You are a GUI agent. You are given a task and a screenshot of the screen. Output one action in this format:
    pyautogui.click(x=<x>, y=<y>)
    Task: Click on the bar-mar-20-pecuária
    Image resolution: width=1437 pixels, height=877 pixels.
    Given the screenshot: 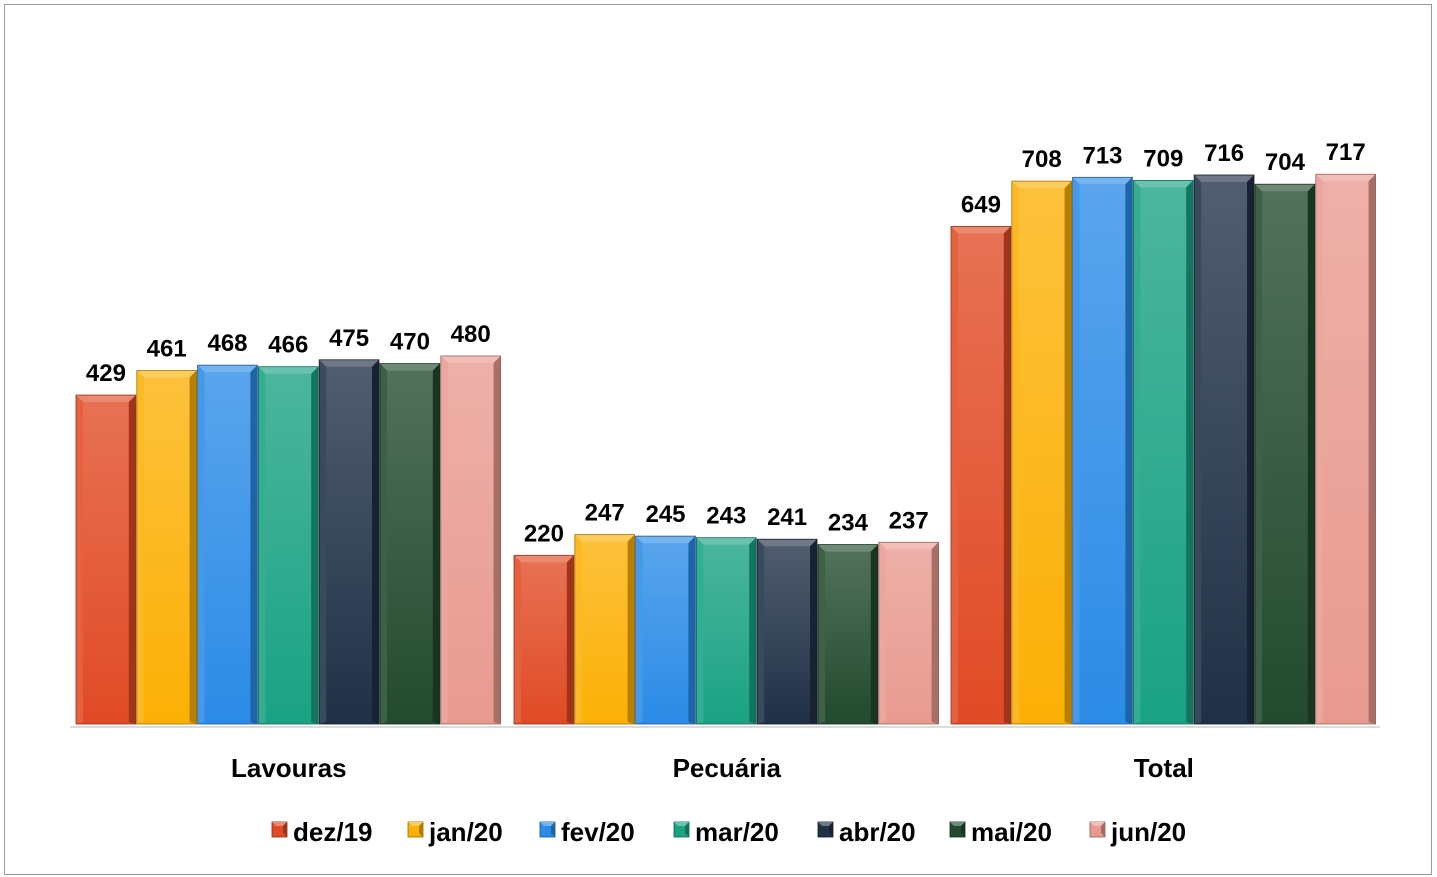 What is the action you would take?
    pyautogui.click(x=726, y=631)
    